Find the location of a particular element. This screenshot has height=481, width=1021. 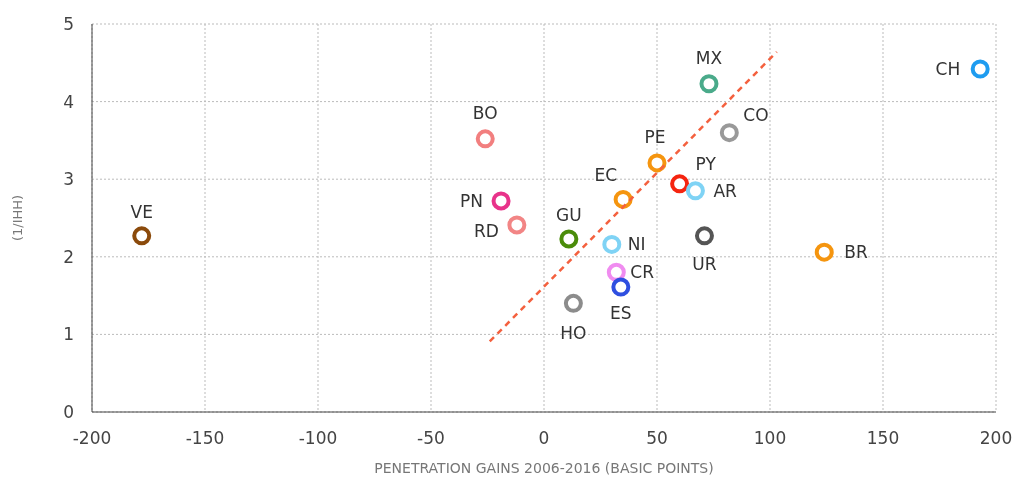

series-label: CH is located at coordinates (948, 69).